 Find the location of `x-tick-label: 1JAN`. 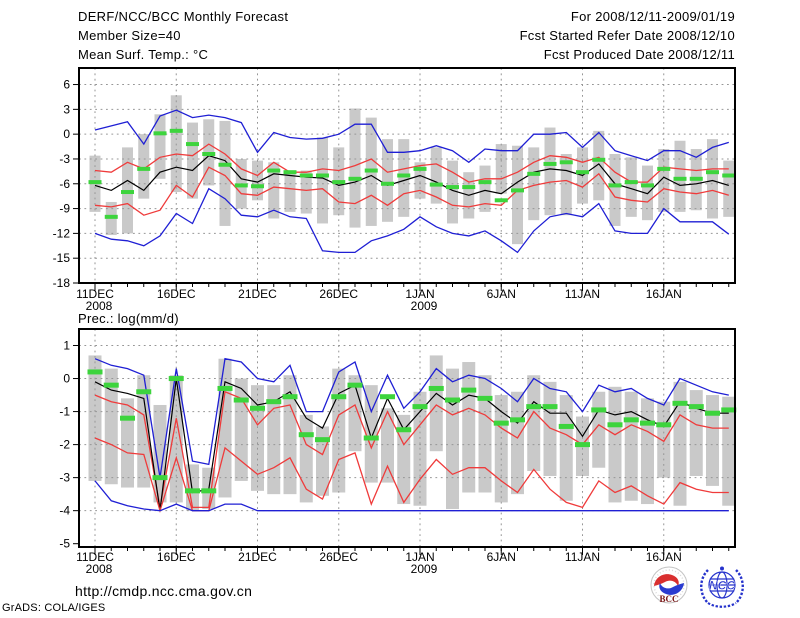

x-tick-label: 1JAN is located at coordinates (419, 294).